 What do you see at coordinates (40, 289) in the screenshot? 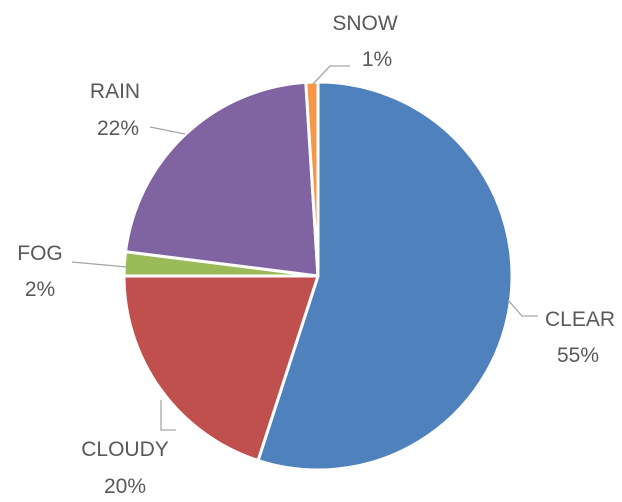
I see `fog-percent-label: 2%` at bounding box center [40, 289].